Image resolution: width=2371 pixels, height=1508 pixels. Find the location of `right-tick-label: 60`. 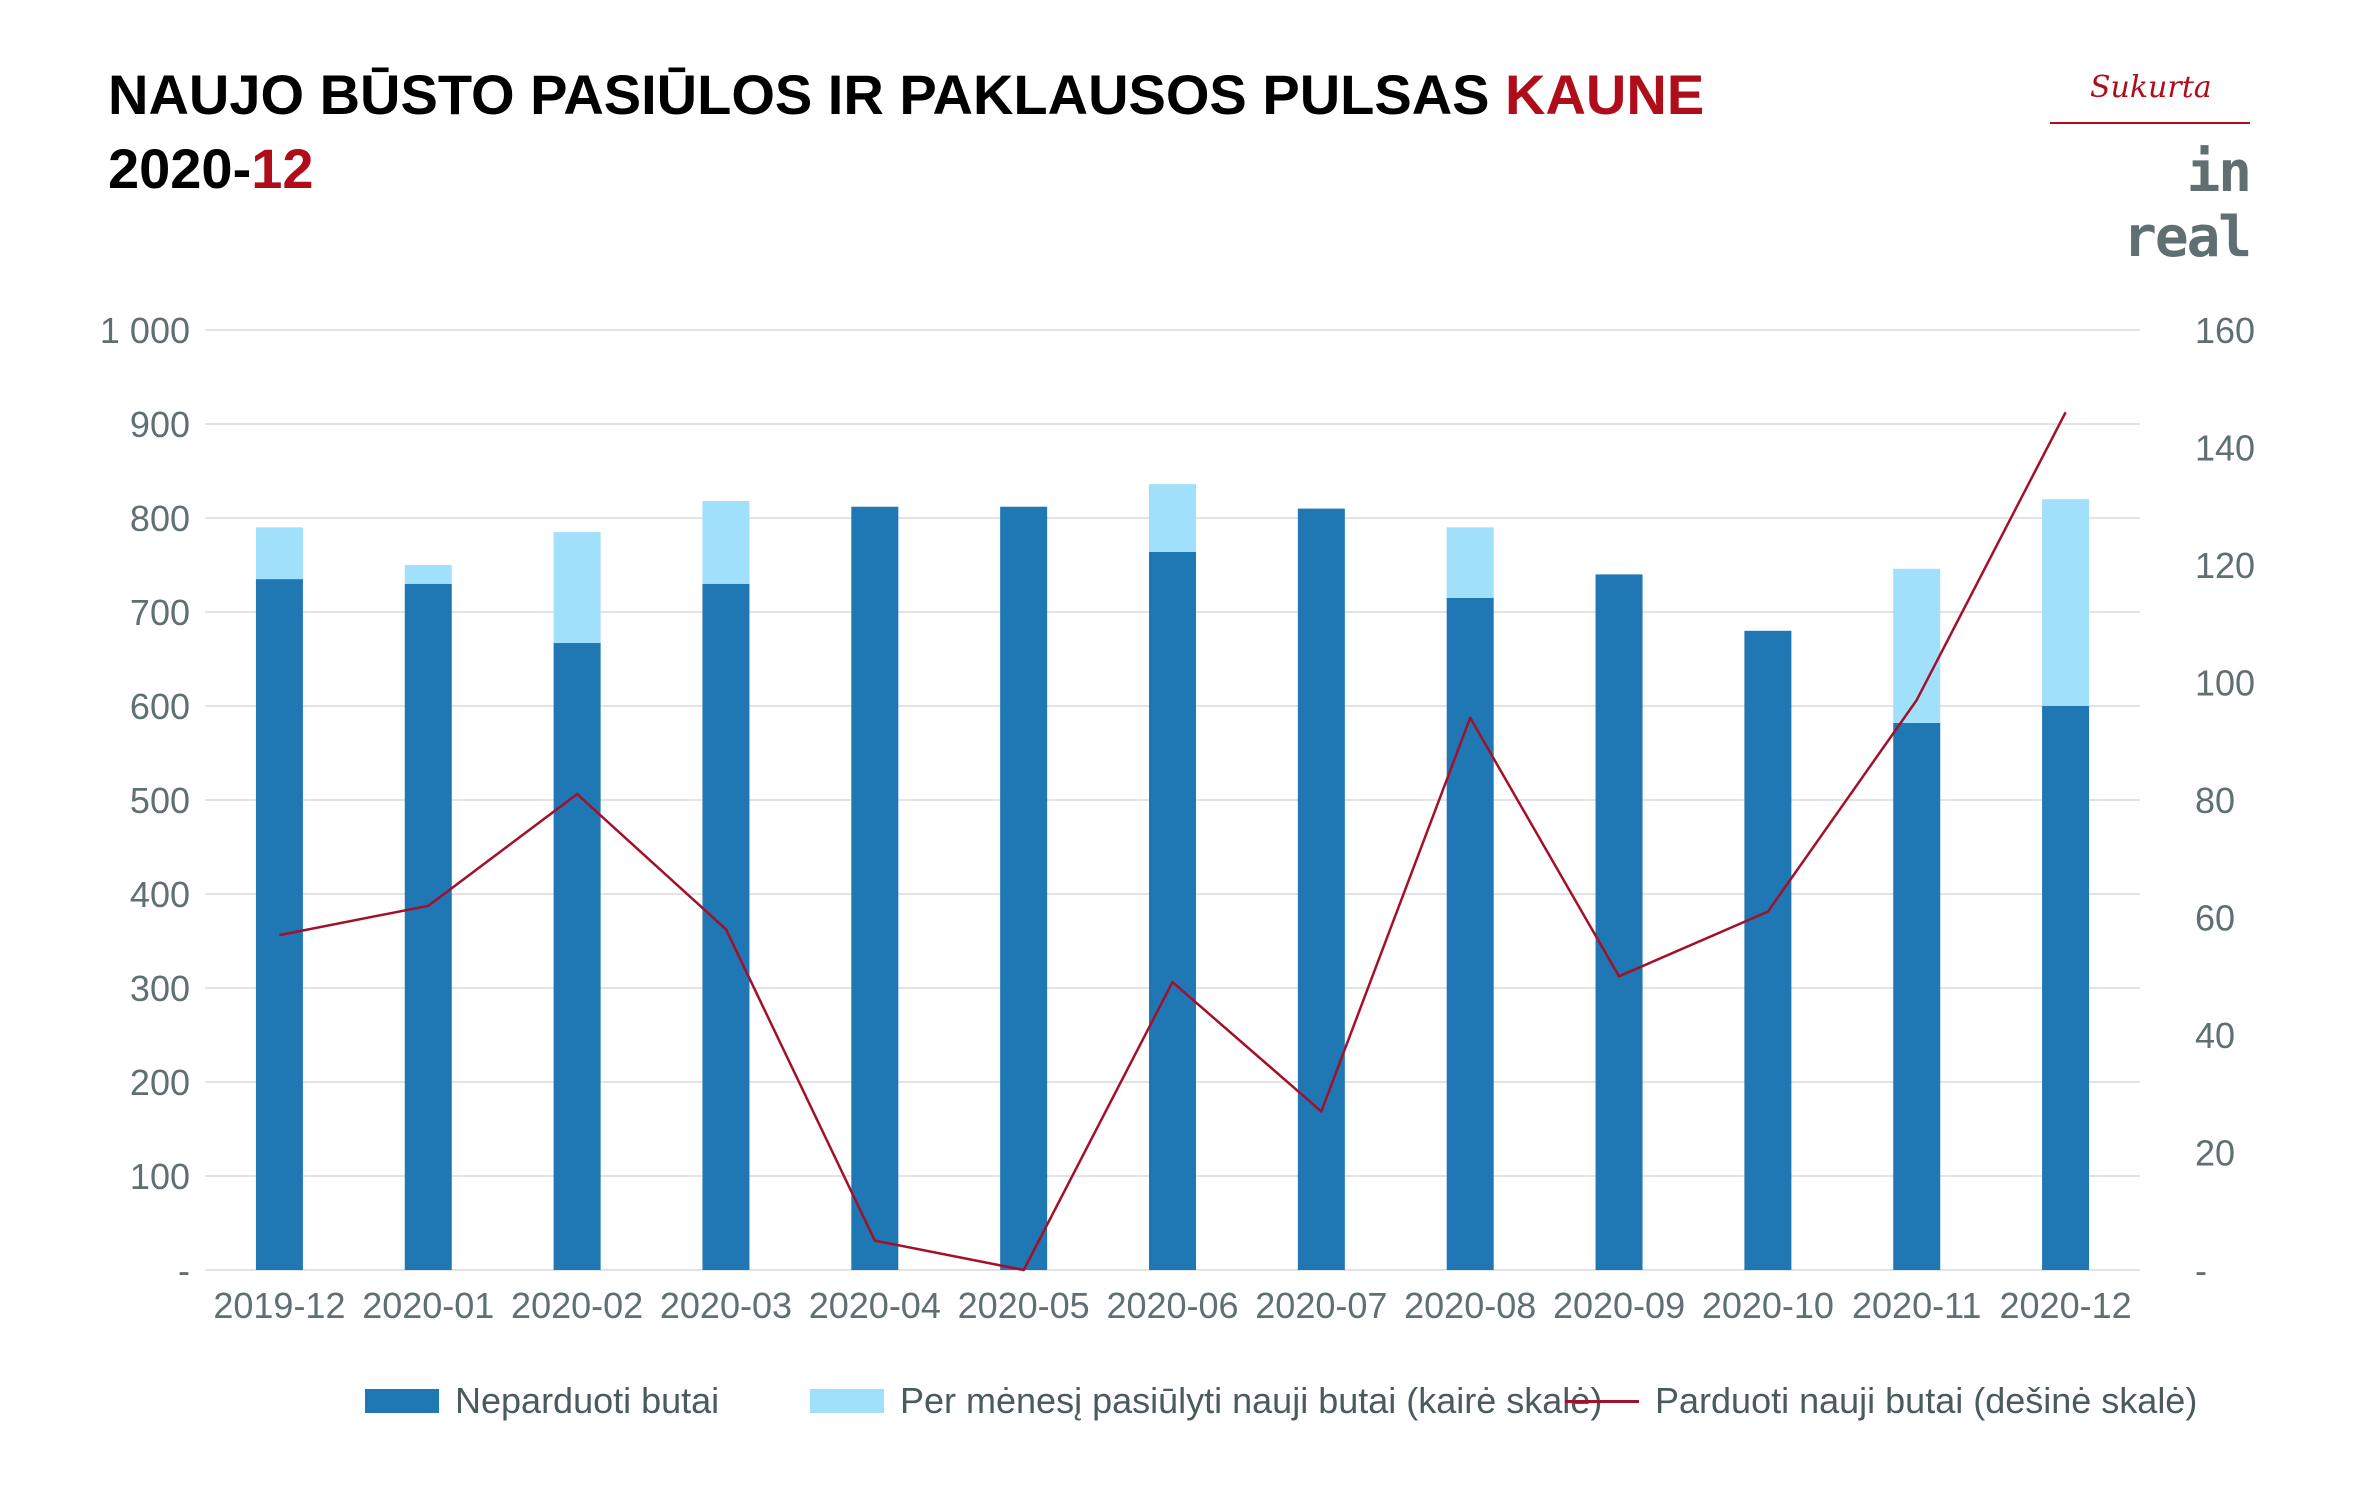

right-tick-label: 60 is located at coordinates (2215, 918).